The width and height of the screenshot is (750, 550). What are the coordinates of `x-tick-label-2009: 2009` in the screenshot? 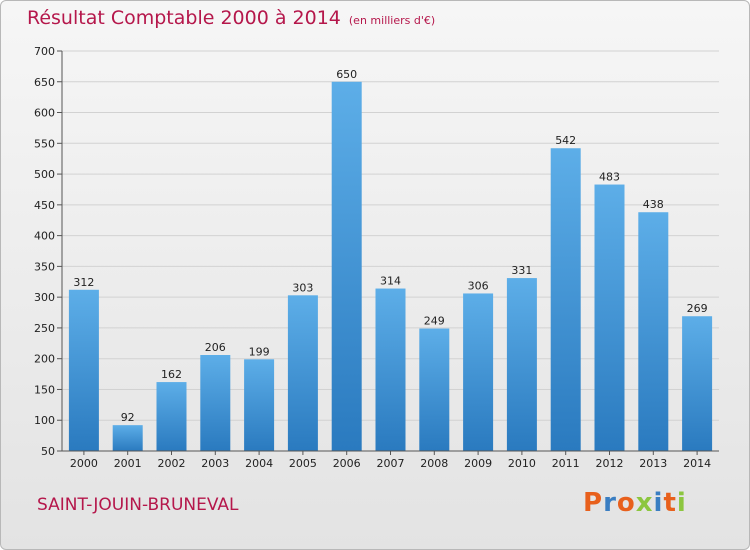 It's located at (478, 463).